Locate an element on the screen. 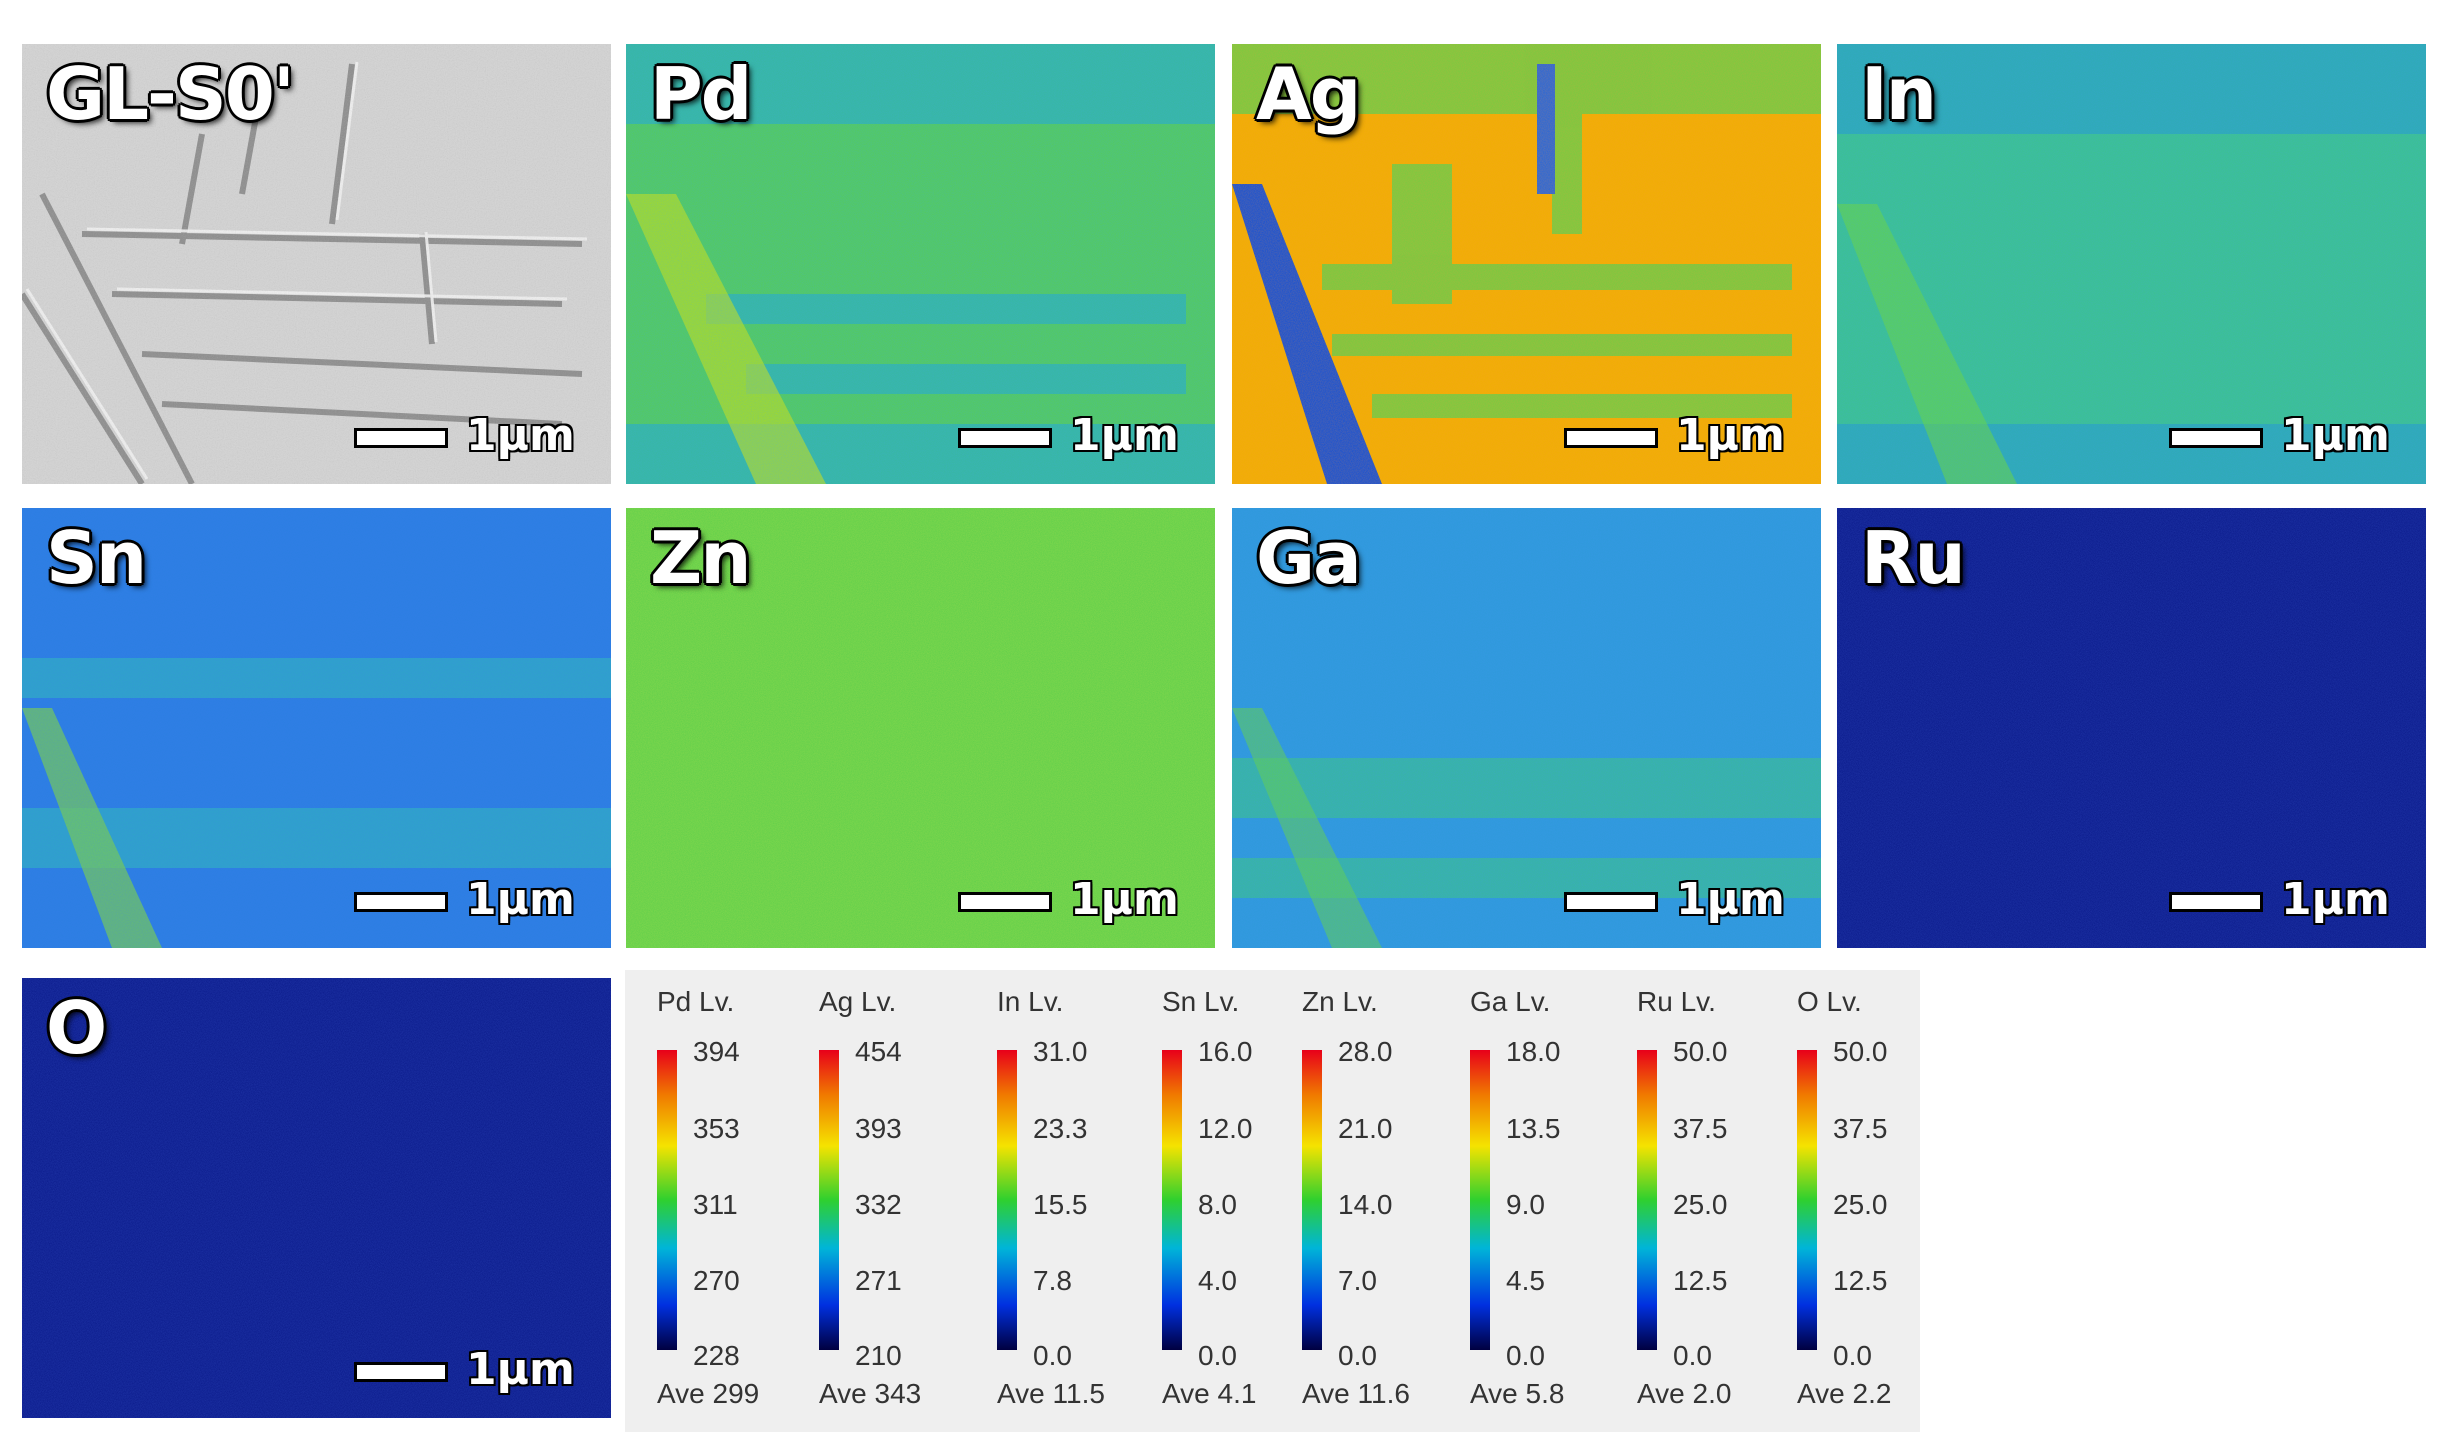 The height and width of the screenshot is (1454, 2450). tick-label: 15.5 is located at coordinates (1060, 1204).